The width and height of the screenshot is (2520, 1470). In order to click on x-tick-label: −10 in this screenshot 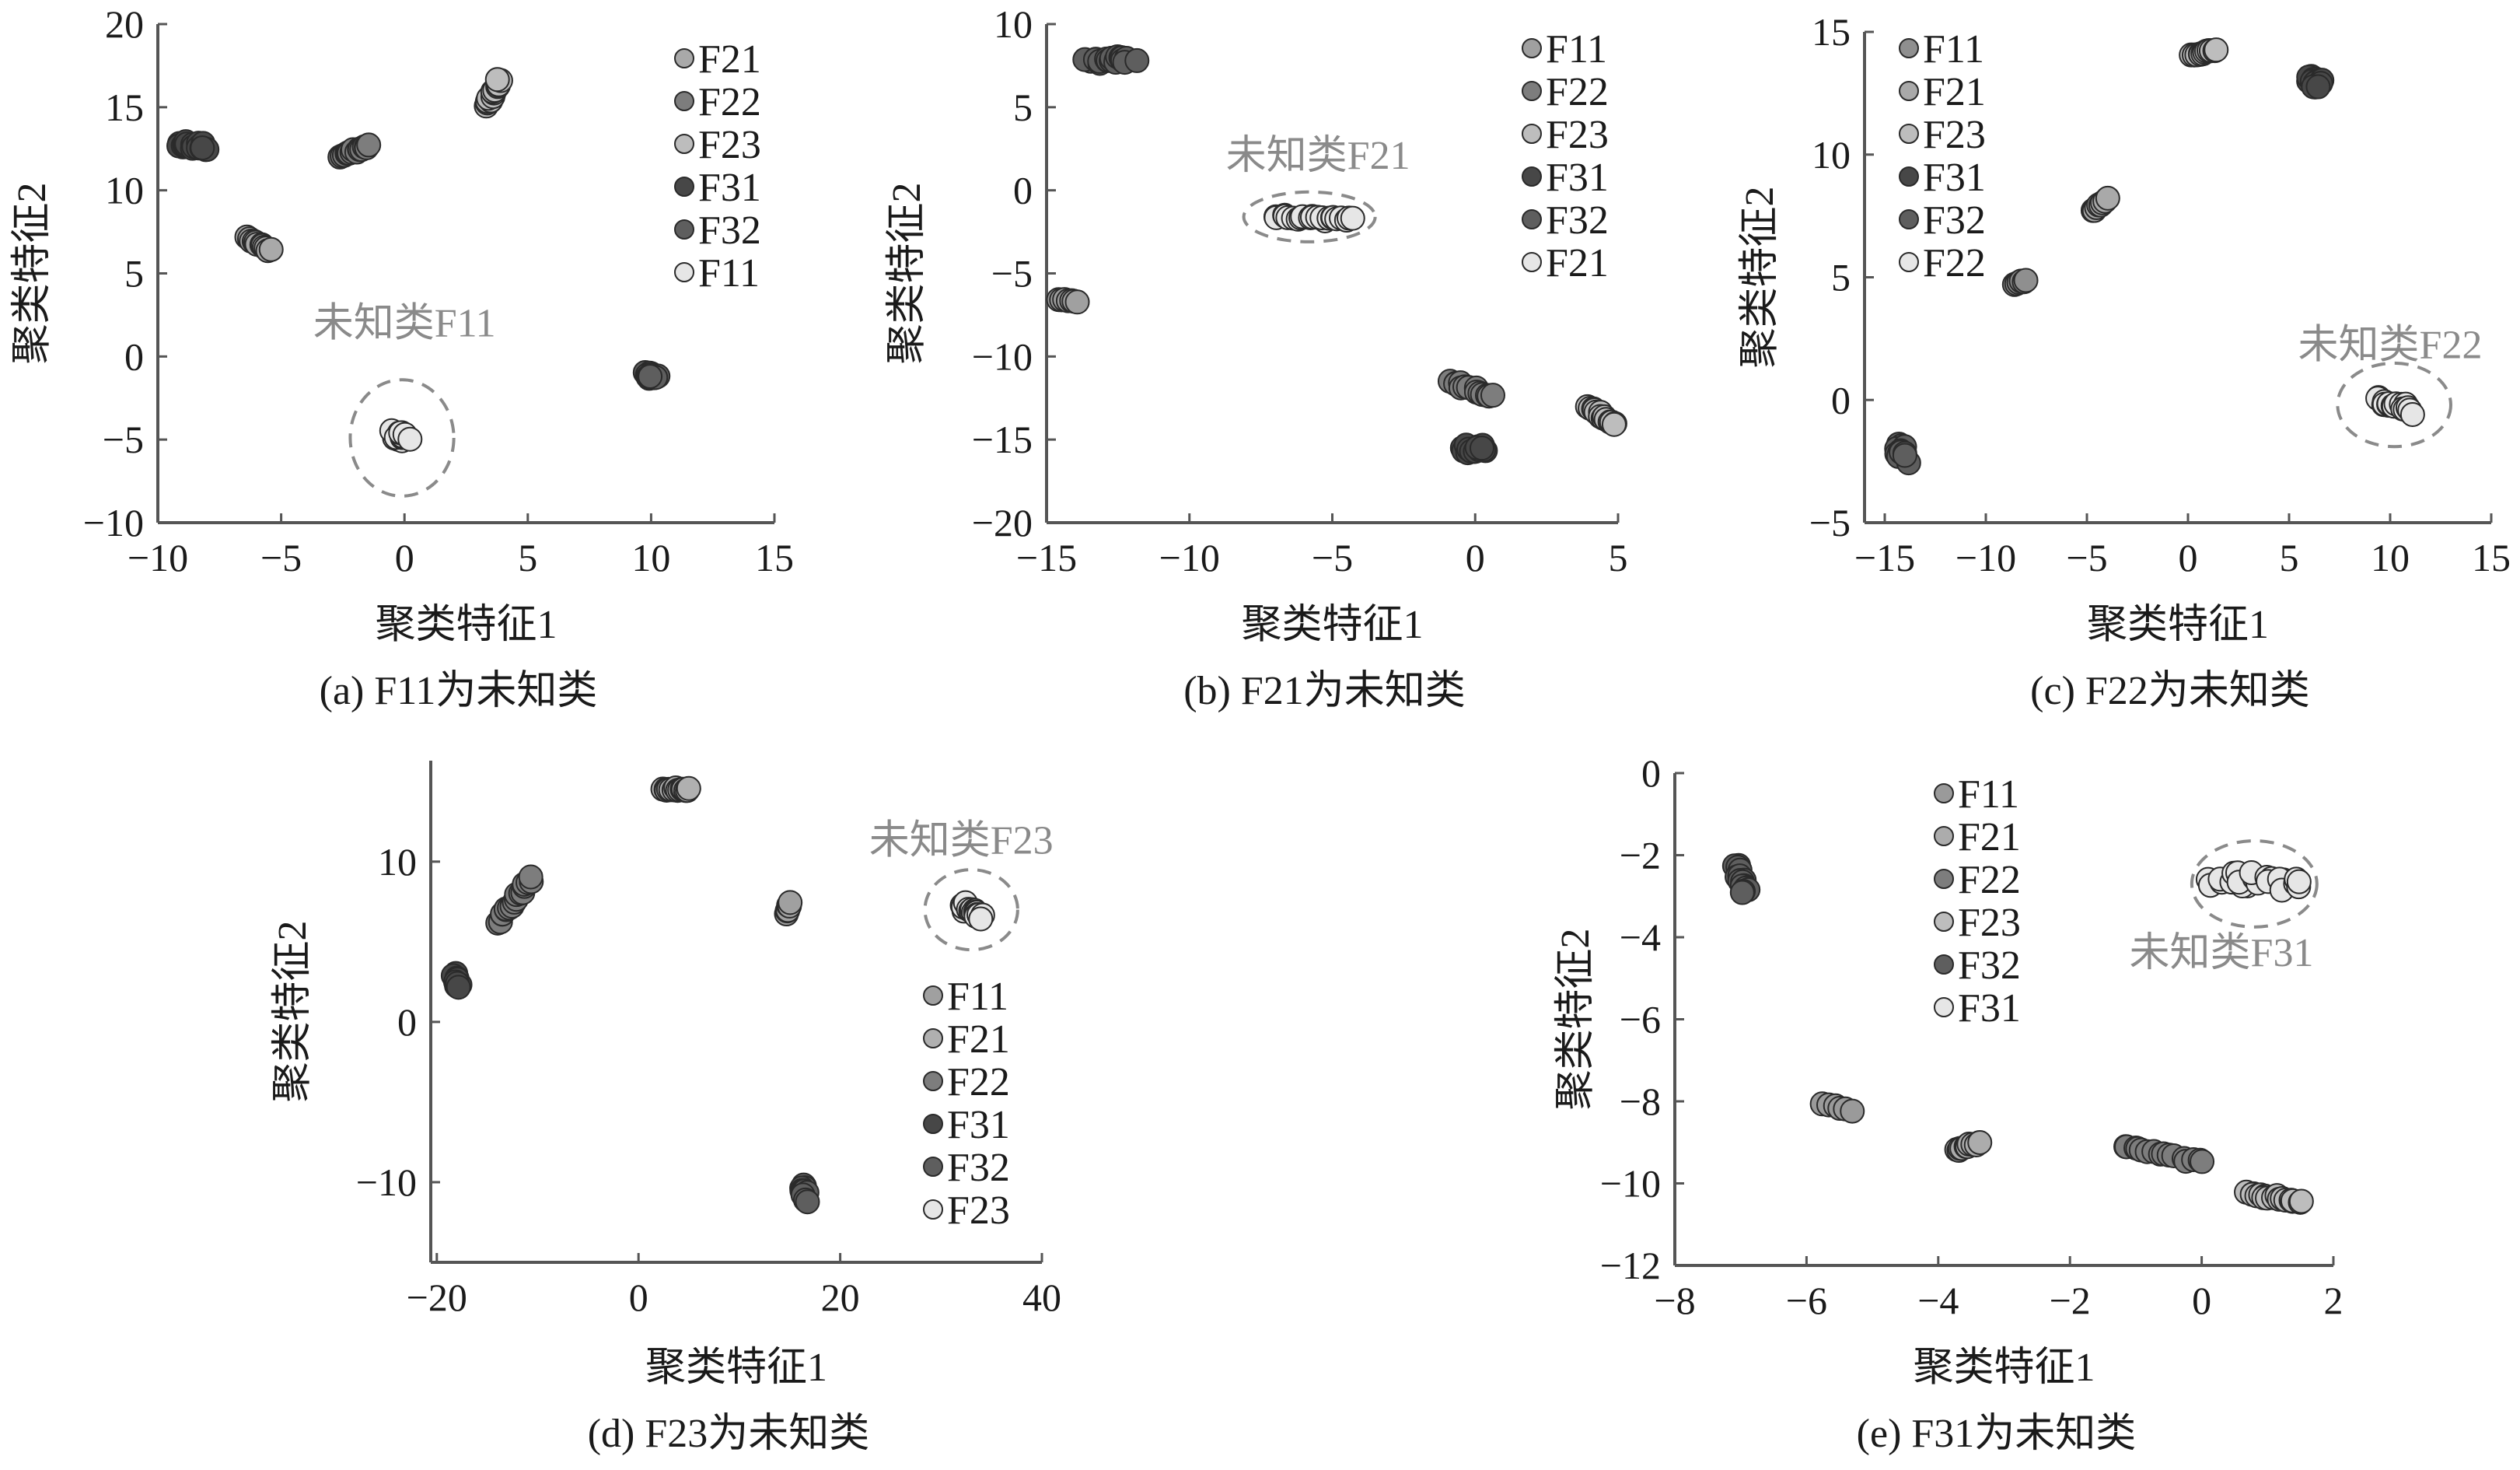, I will do `click(158, 557)`.